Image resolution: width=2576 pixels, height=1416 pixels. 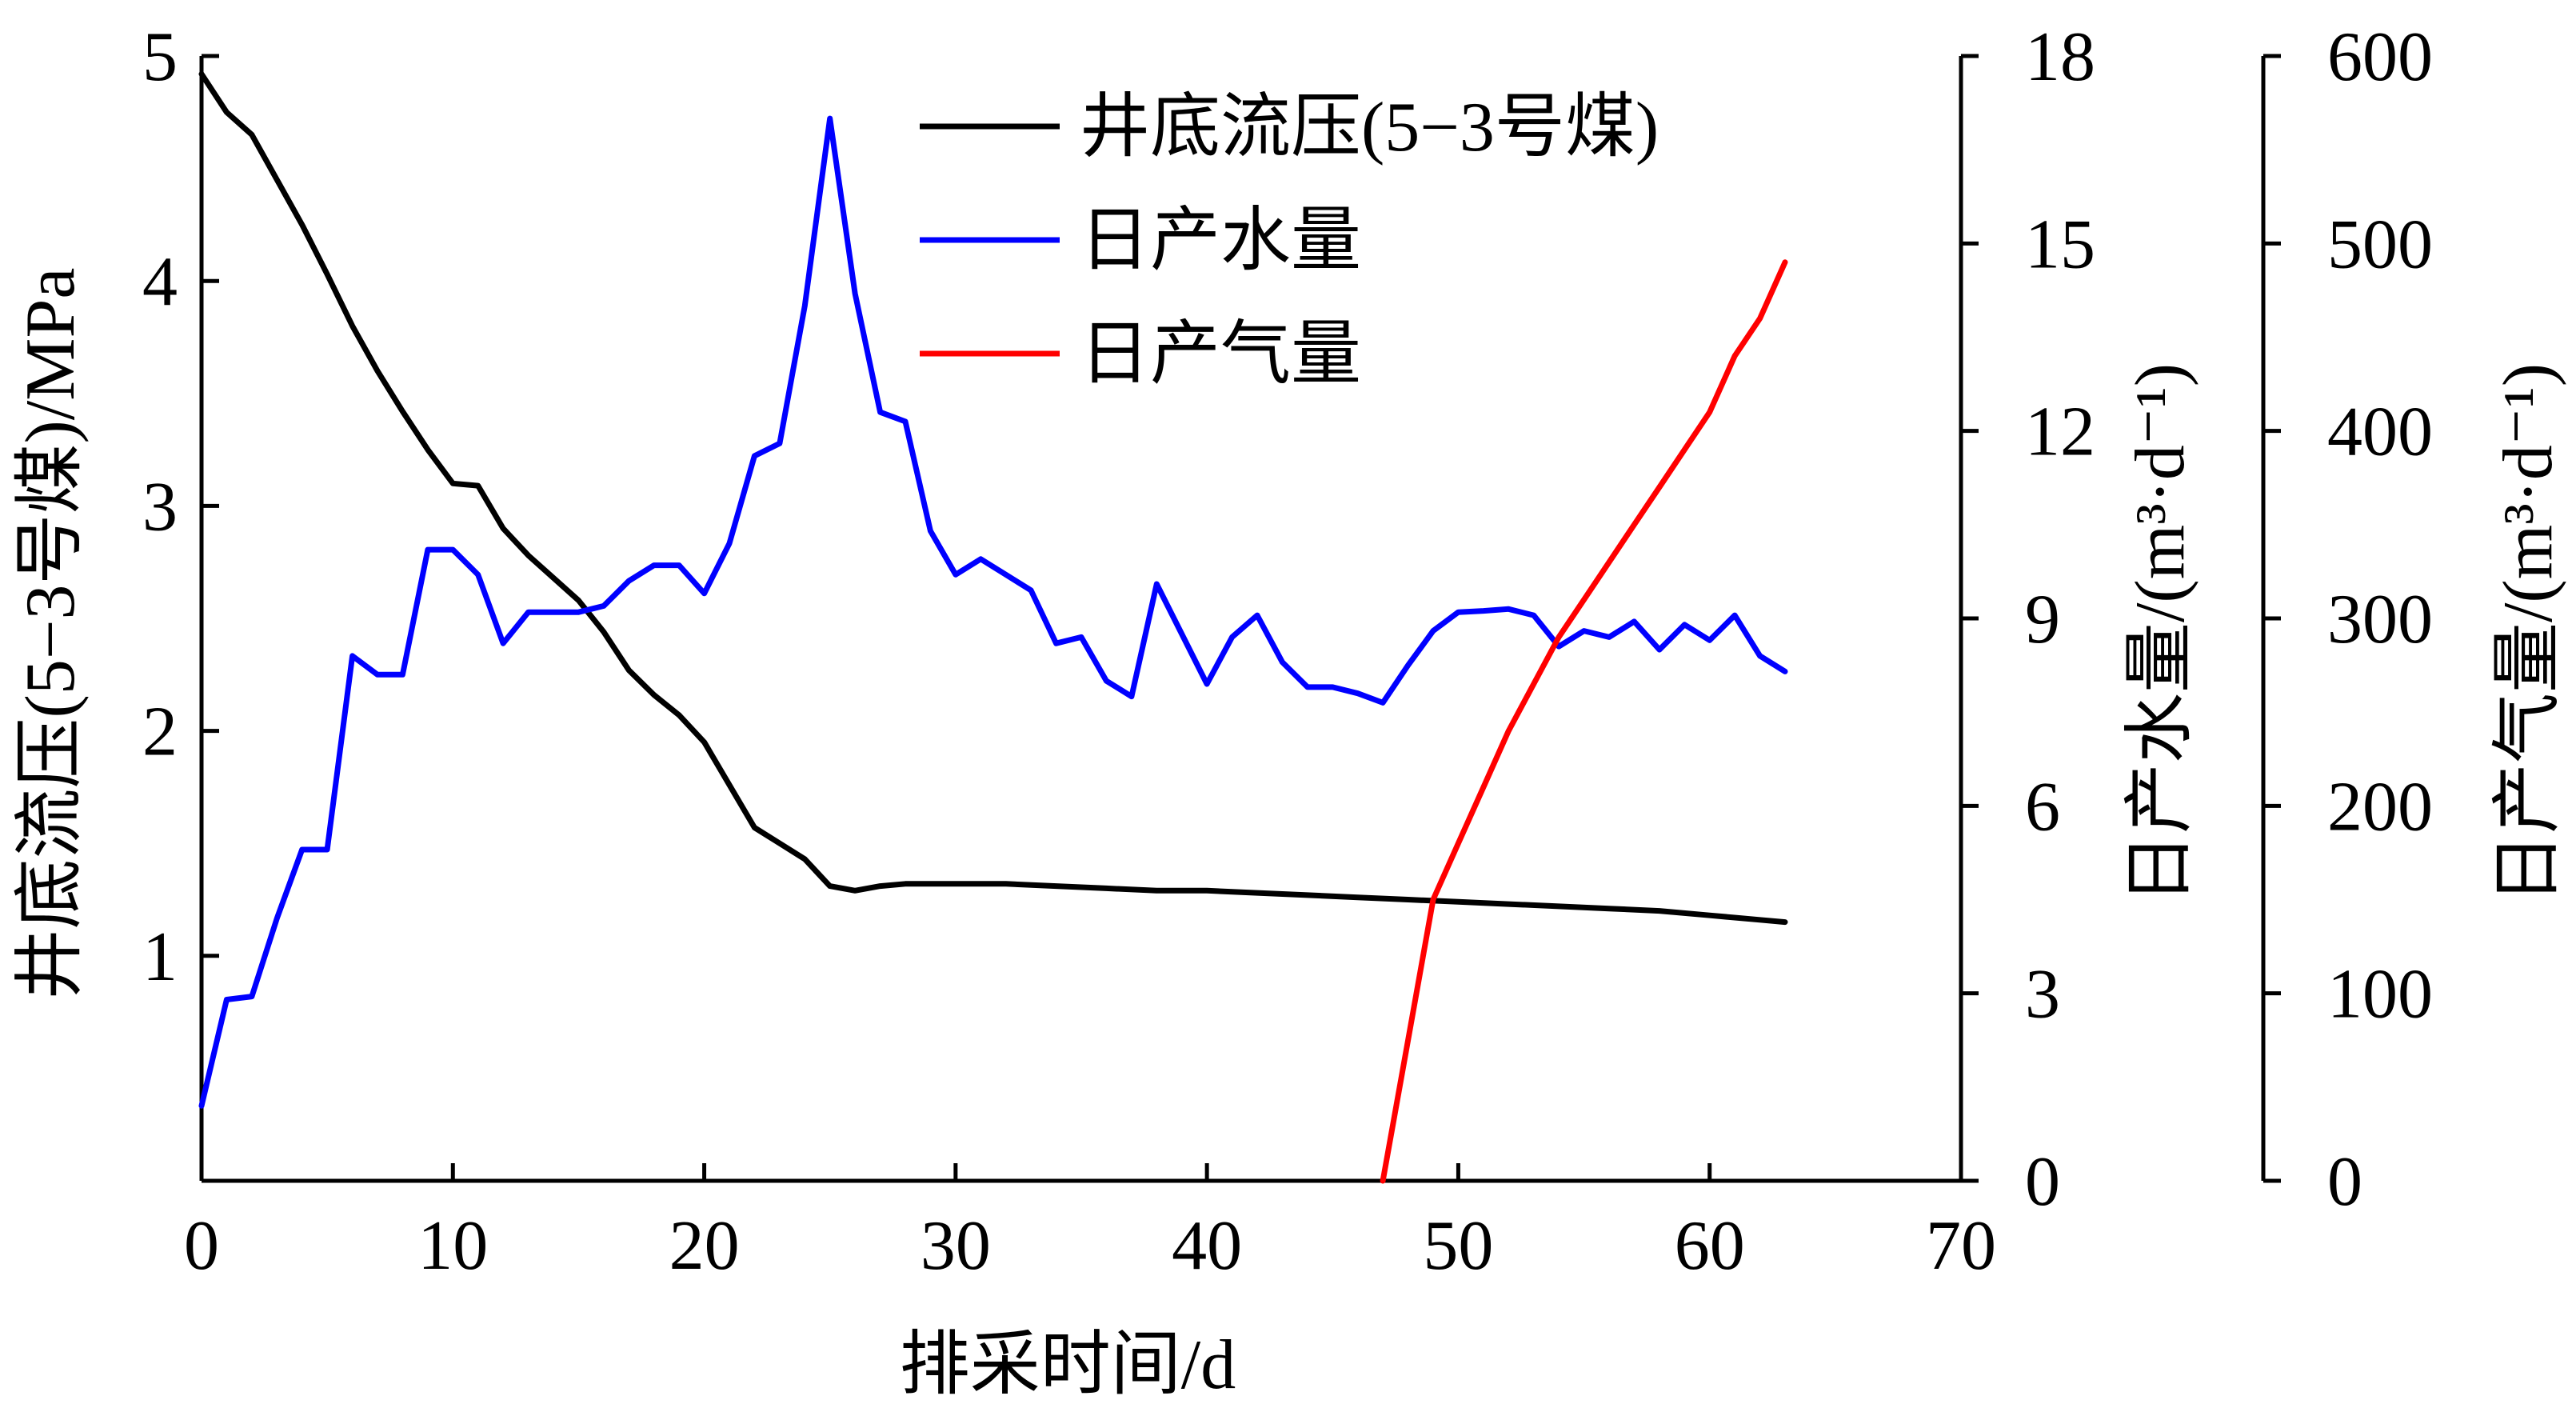 What do you see at coordinates (2042, 1182) in the screenshot?
I see `water-tick-label-0: 0` at bounding box center [2042, 1182].